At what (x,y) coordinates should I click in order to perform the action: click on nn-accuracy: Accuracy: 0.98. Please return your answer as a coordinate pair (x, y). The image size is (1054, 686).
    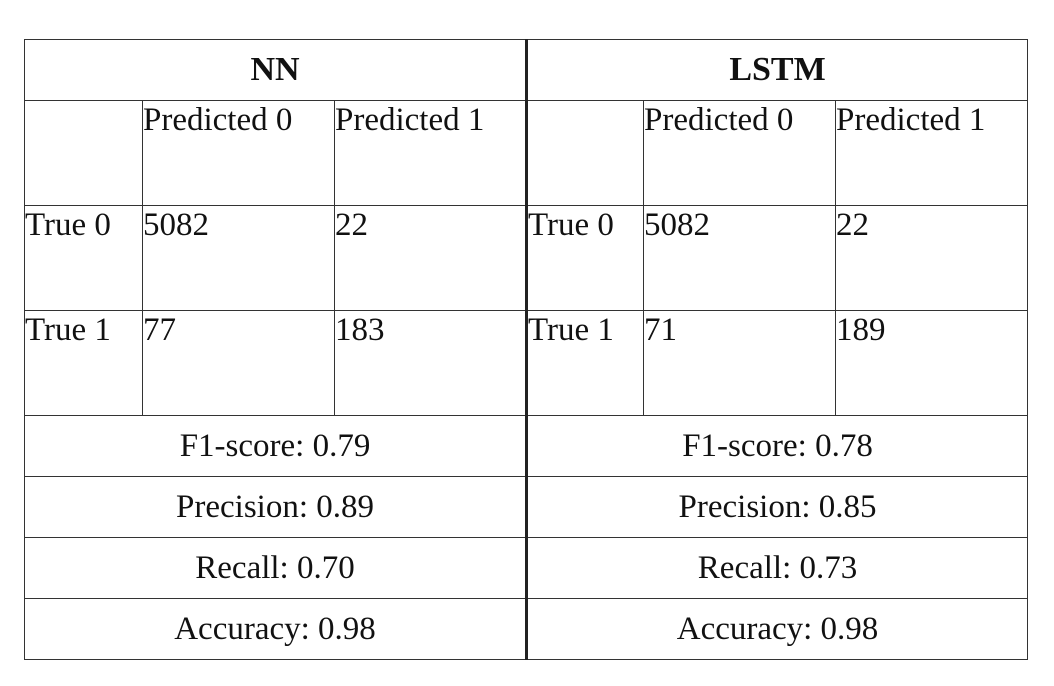
    Looking at the image, I should click on (276, 629).